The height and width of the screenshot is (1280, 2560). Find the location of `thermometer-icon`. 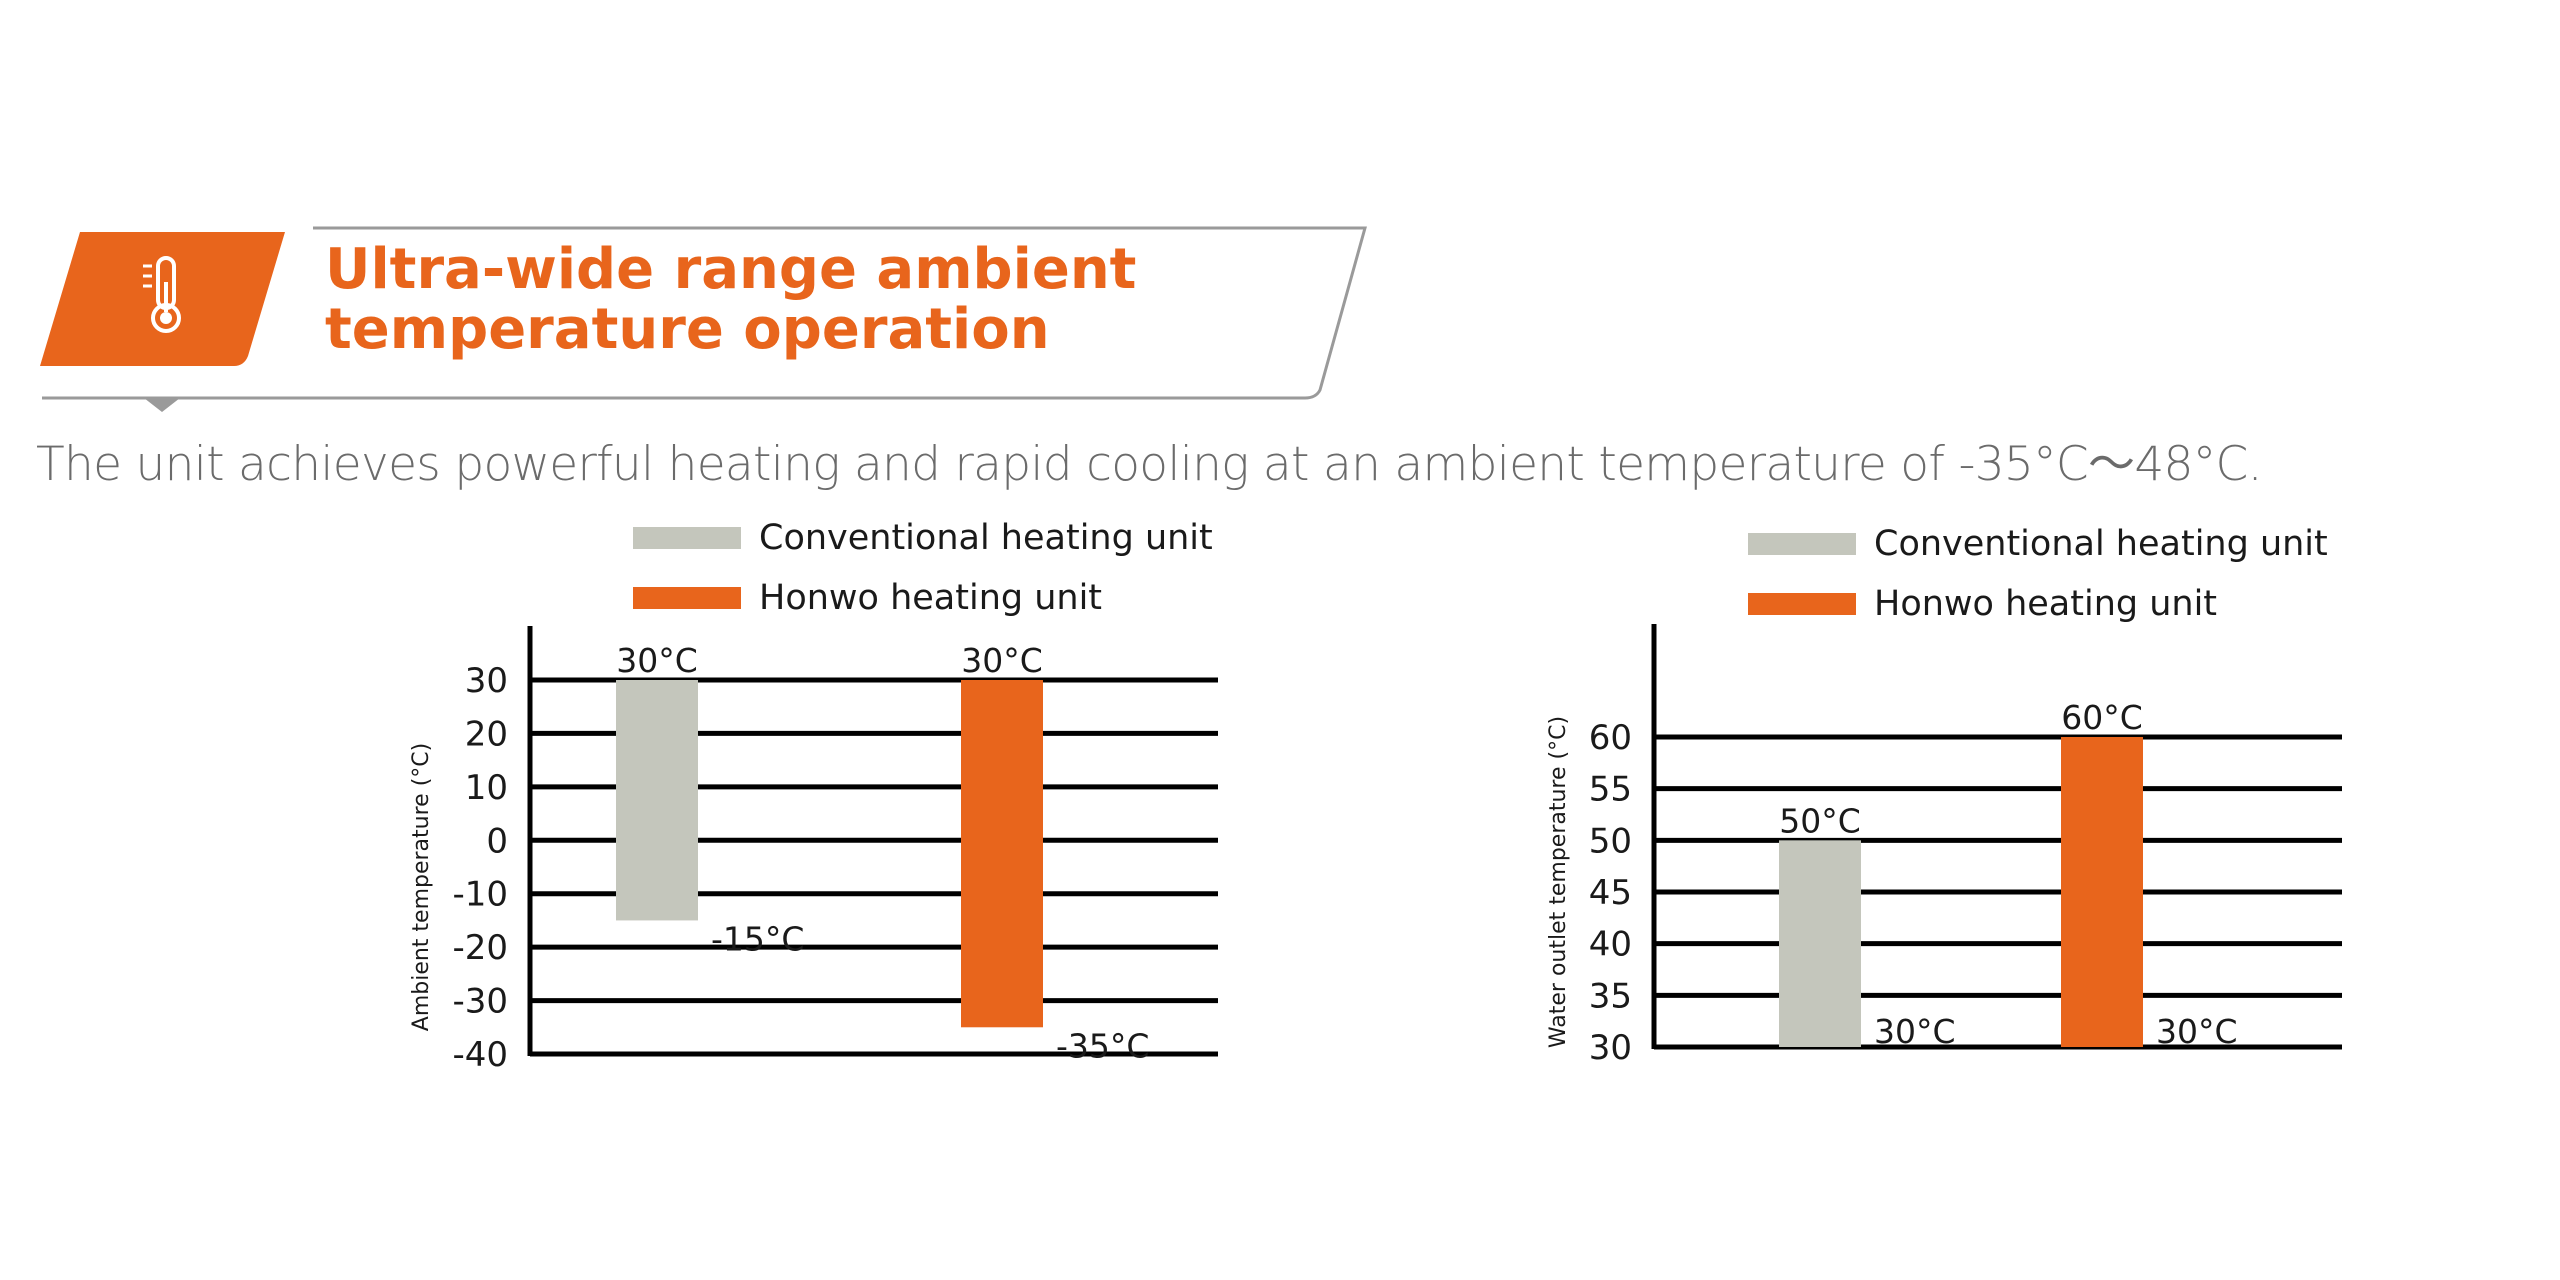

thermometer-icon is located at coordinates (162, 294).